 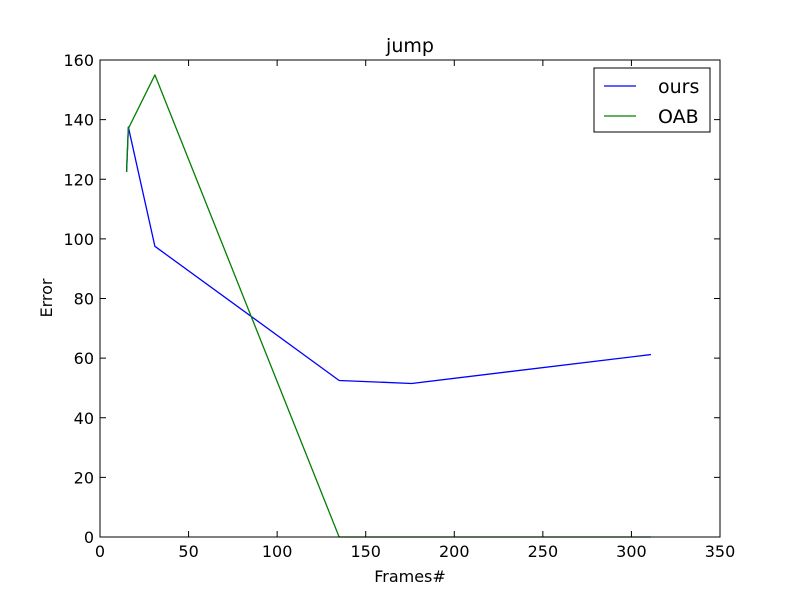 I want to click on legend-label-ours: ours, so click(x=678, y=87).